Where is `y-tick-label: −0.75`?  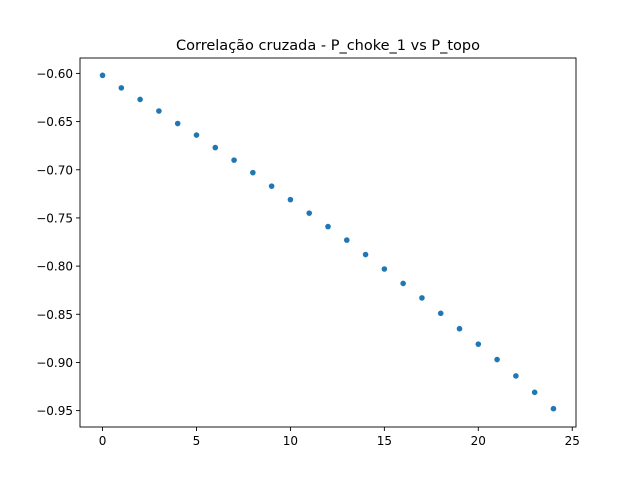 y-tick-label: −0.75 is located at coordinates (54, 218).